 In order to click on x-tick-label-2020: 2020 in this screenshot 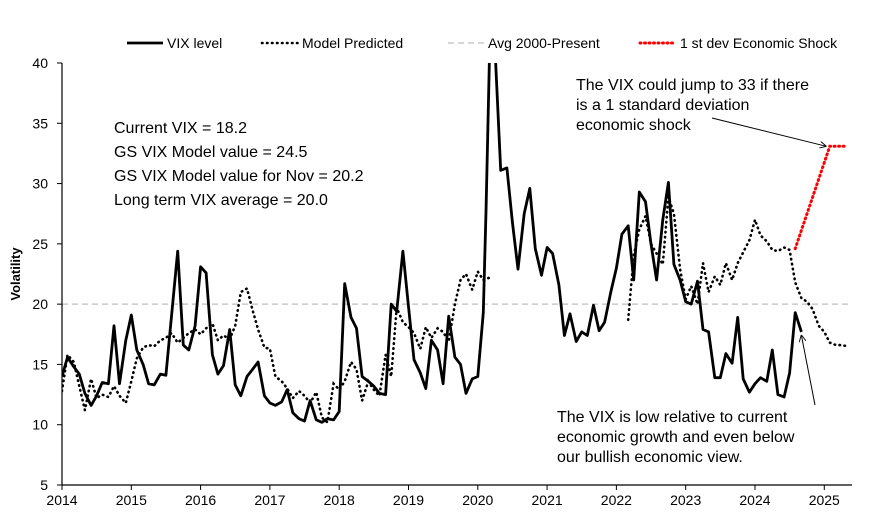, I will do `click(477, 500)`.